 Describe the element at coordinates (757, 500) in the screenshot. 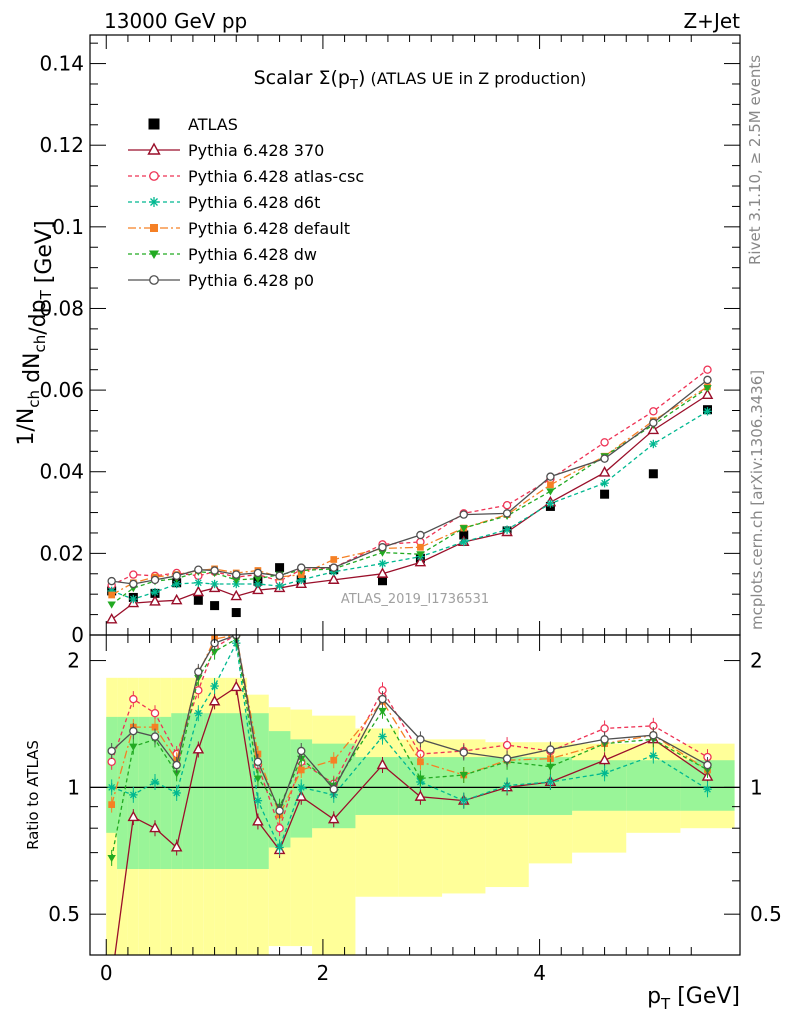

I see `mcplots-source-label: mcplots.cern.ch [arXiv:1306.3436]` at that location.